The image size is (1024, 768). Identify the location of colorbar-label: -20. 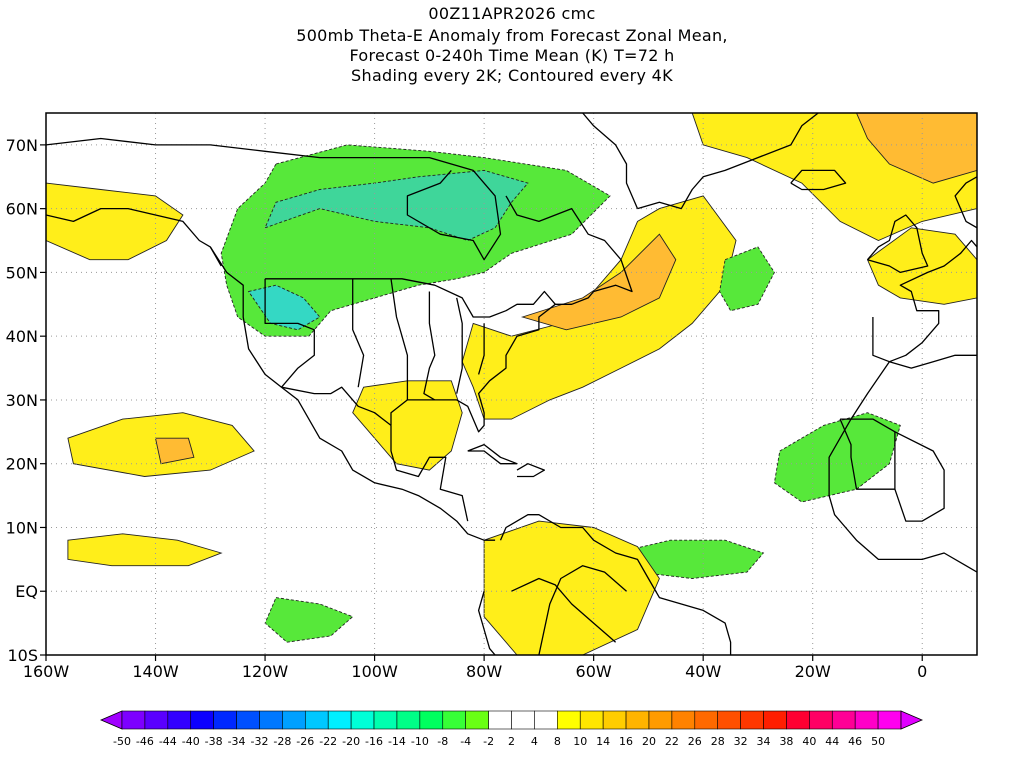
(351, 741).